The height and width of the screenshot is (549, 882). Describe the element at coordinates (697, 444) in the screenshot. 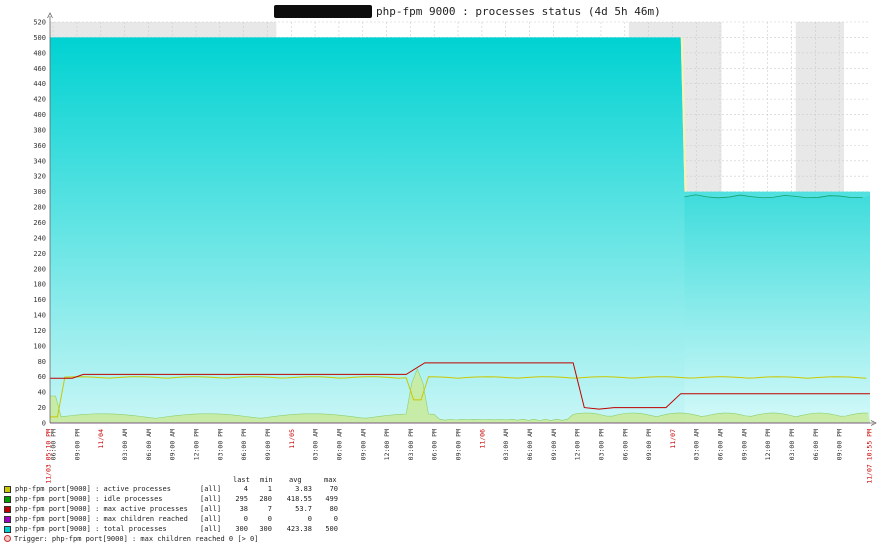

I see `x-tick-label-27: 03:00 AM` at that location.